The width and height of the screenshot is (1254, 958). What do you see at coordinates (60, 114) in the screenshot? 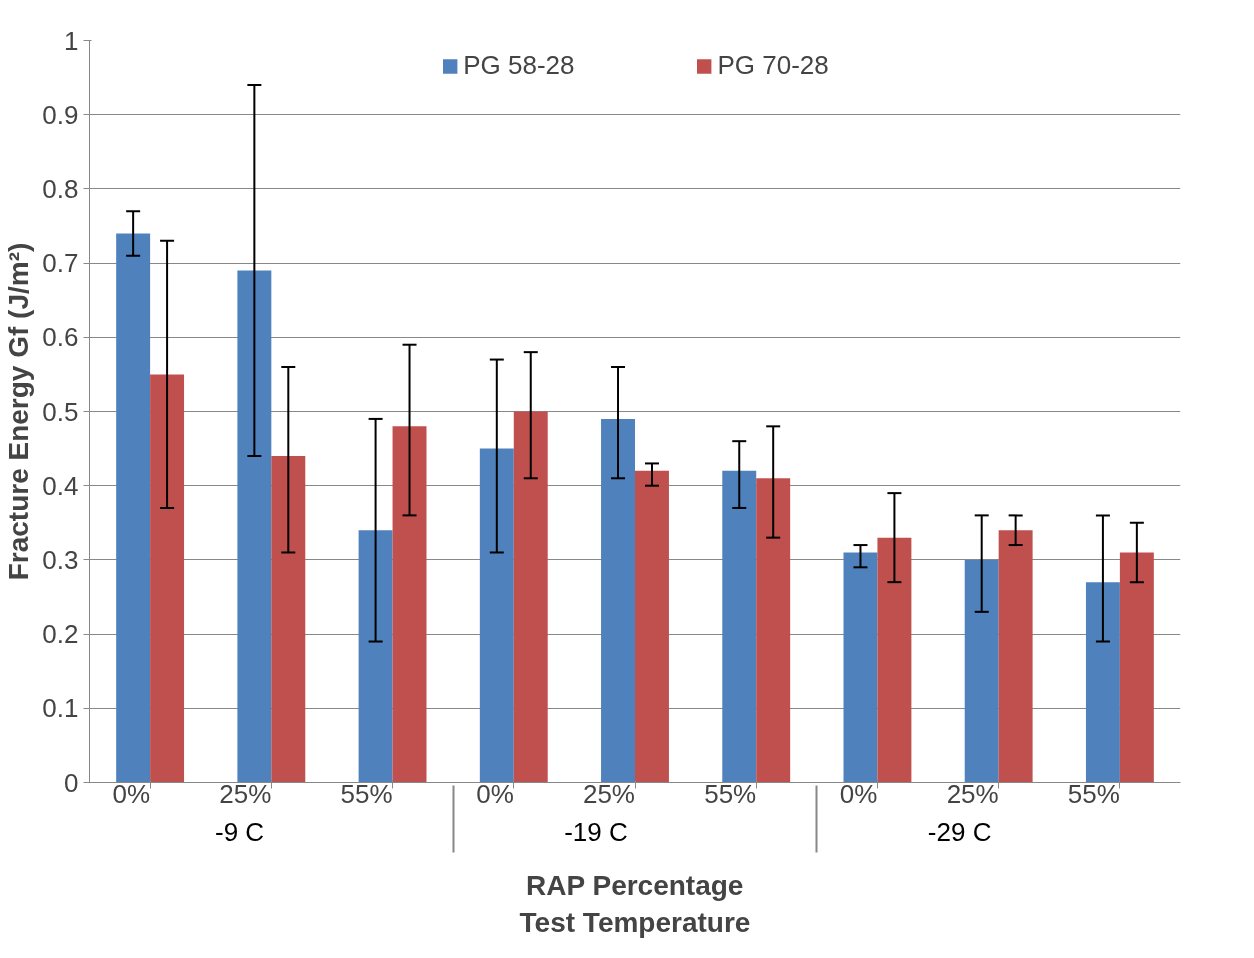
I see `y-tick-label: 0.9` at bounding box center [60, 114].